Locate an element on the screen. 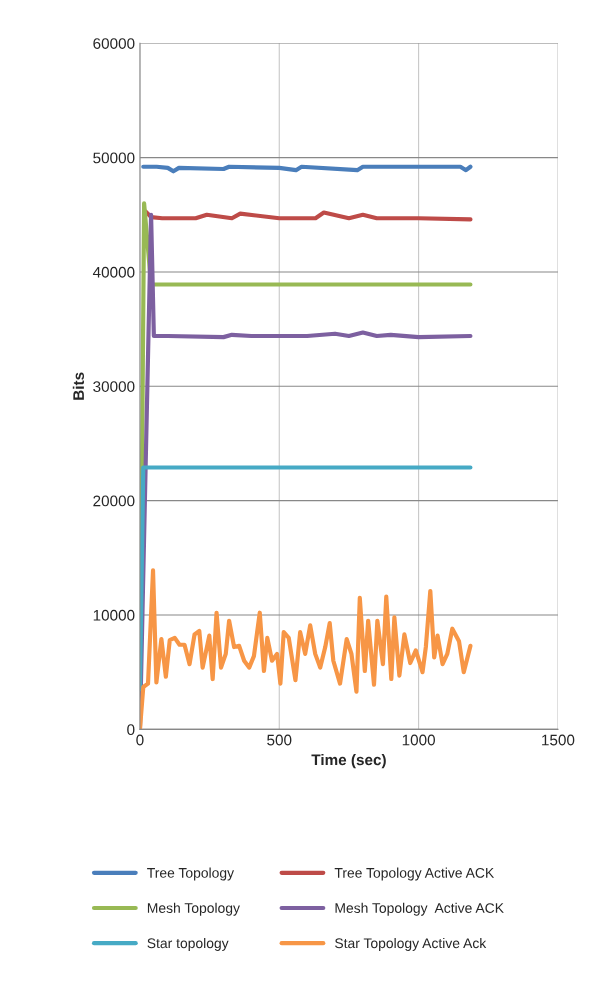  x-tick-label: 0 is located at coordinates (140, 740).